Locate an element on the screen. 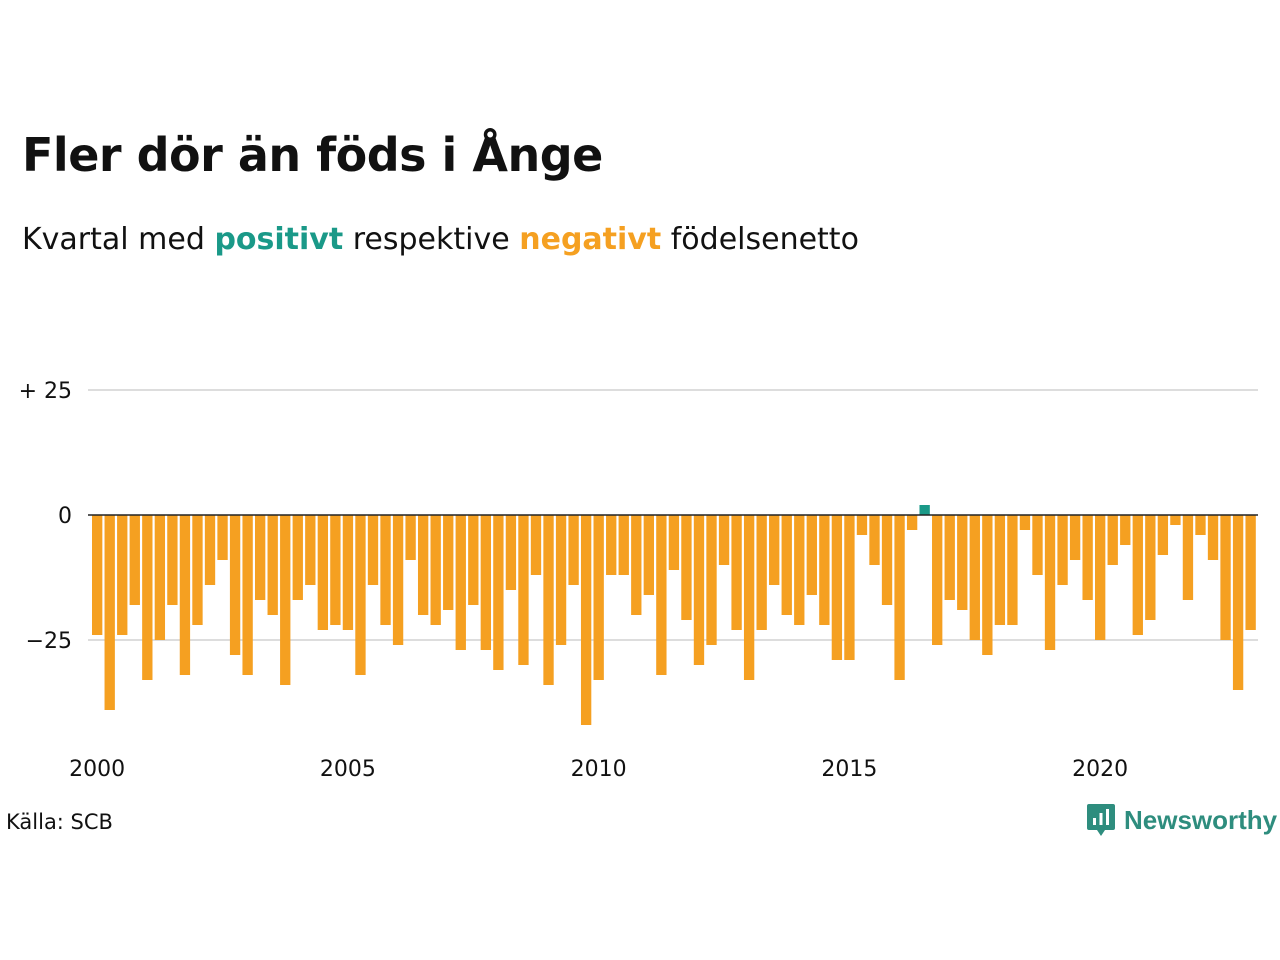  bar-positive is located at coordinates (924, 510).